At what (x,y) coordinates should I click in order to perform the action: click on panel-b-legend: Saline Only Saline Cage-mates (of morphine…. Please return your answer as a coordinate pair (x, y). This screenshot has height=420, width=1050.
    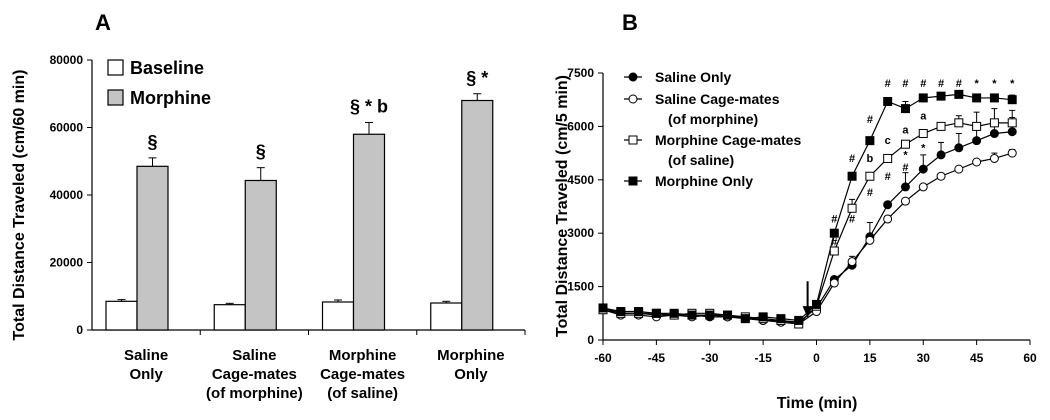
    Looking at the image, I should click on (712, 129).